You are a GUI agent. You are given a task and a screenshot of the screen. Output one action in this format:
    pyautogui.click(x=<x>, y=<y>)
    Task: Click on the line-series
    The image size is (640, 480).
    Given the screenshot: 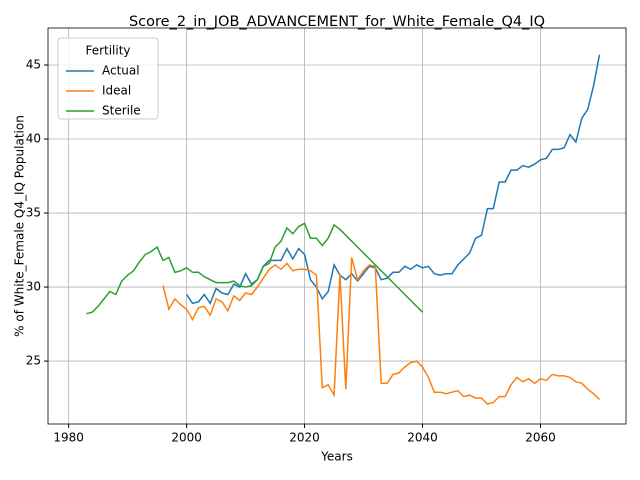 What is the action you would take?
    pyautogui.click(x=255, y=268)
    